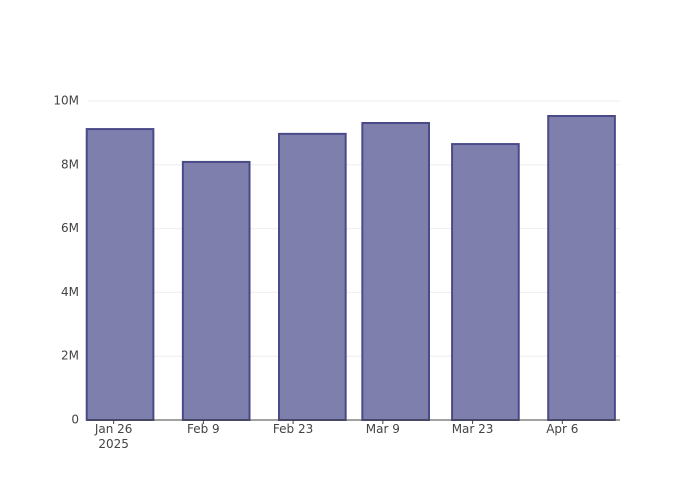 Image resolution: width=700 pixels, height=500 pixels. Describe the element at coordinates (70, 292) in the screenshot. I see `y-tick-label: 4M` at that location.